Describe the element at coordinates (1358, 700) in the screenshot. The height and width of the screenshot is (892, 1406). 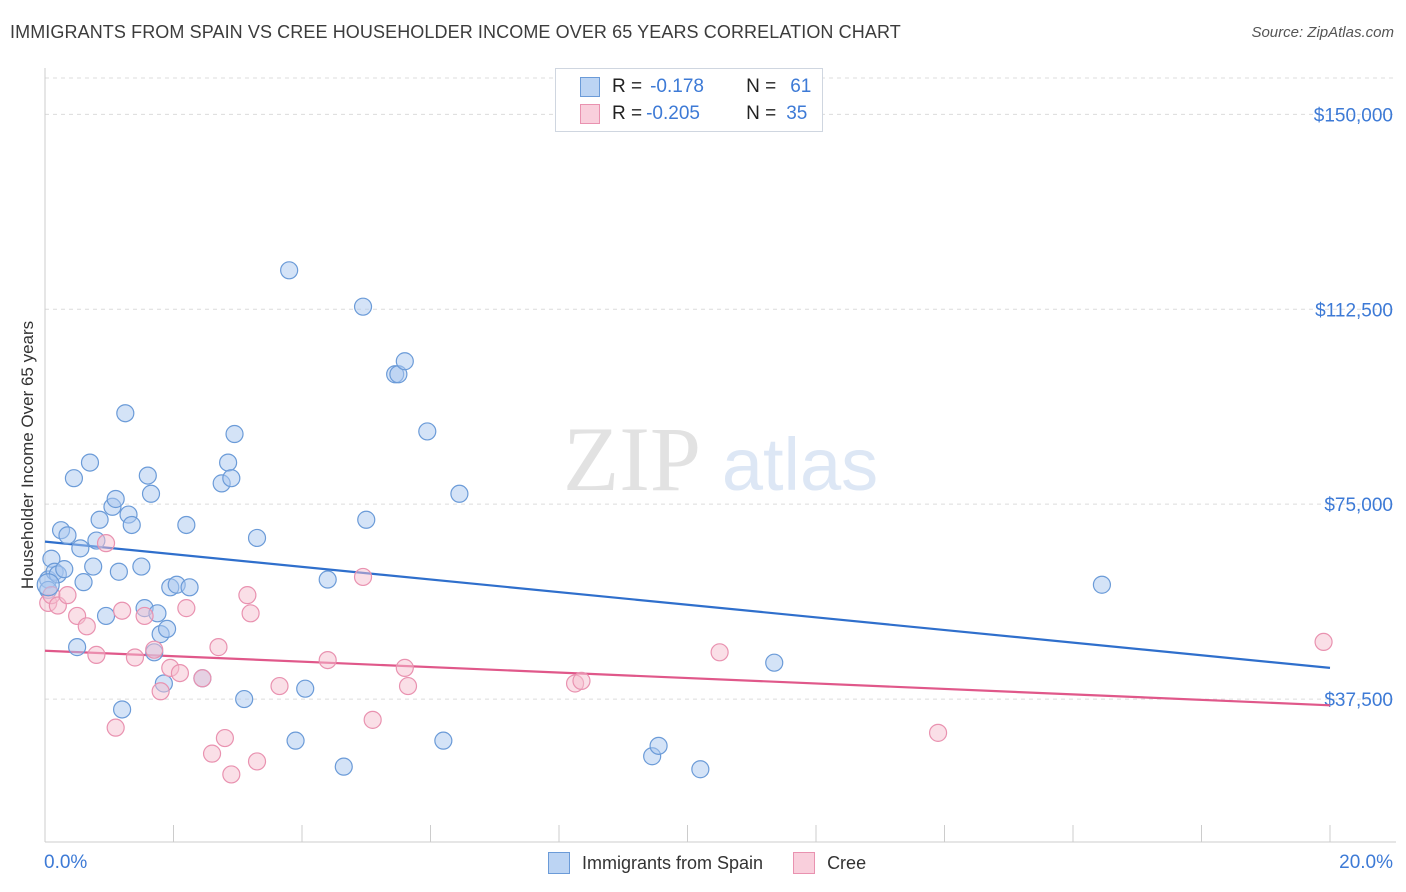
I see `y-tick-label: $37,500` at that location.